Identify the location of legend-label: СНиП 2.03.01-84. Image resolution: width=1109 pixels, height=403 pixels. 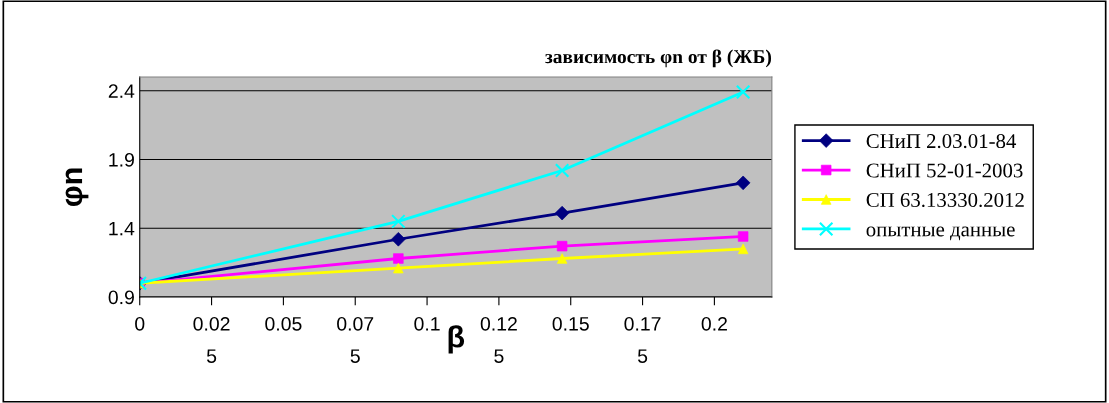
(941, 141).